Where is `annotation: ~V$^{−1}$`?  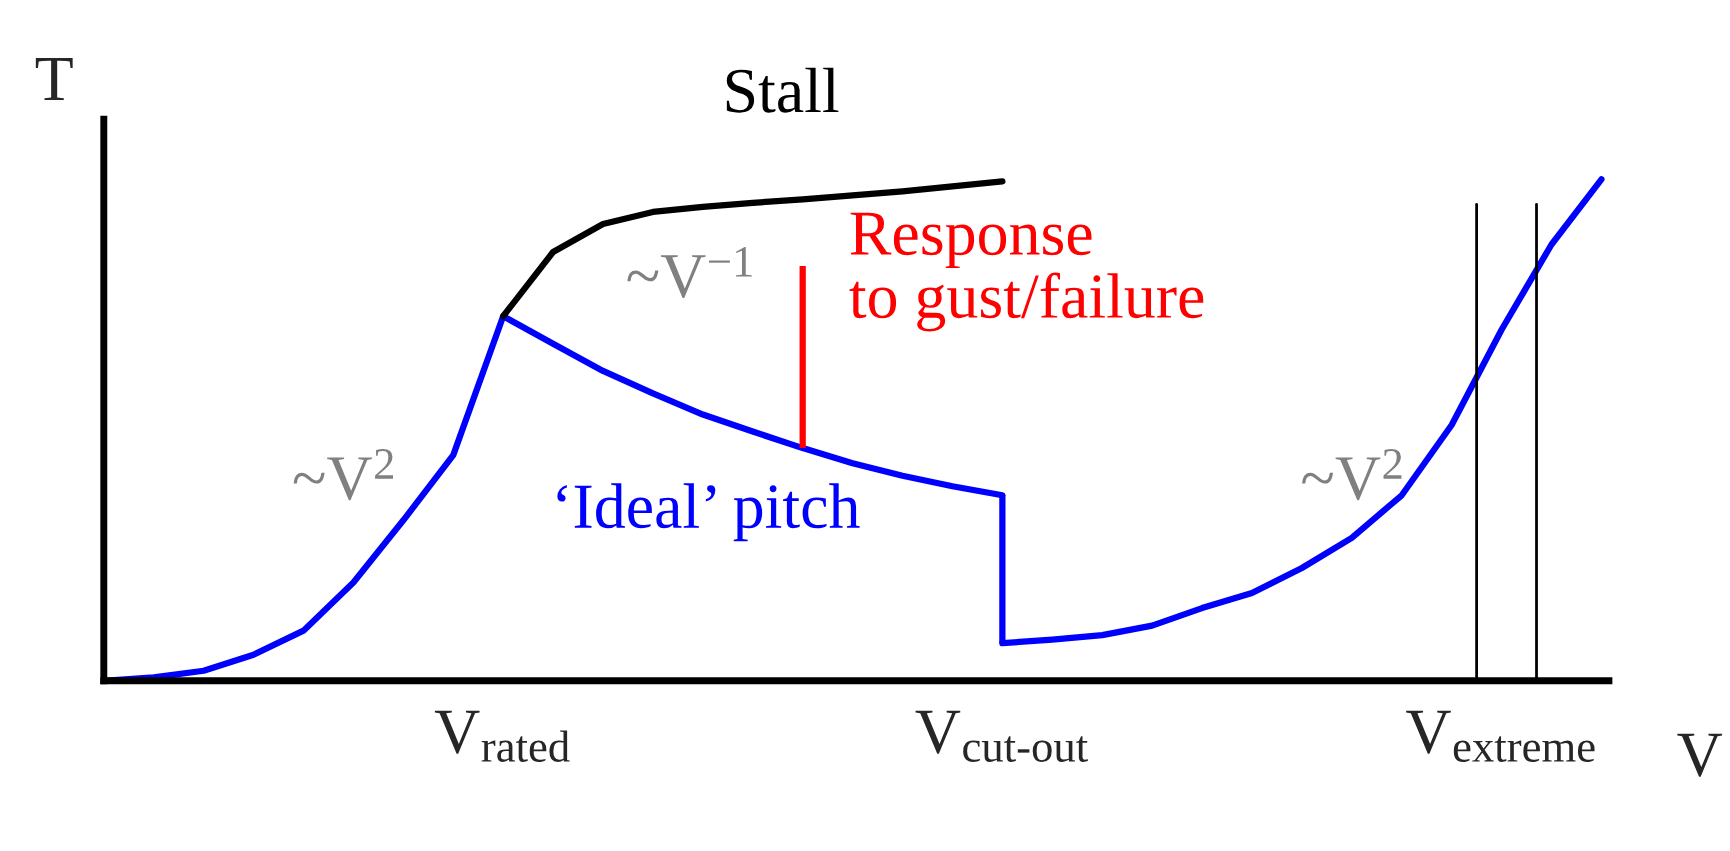 annotation: ~V$^{−1}$ is located at coordinates (689, 272).